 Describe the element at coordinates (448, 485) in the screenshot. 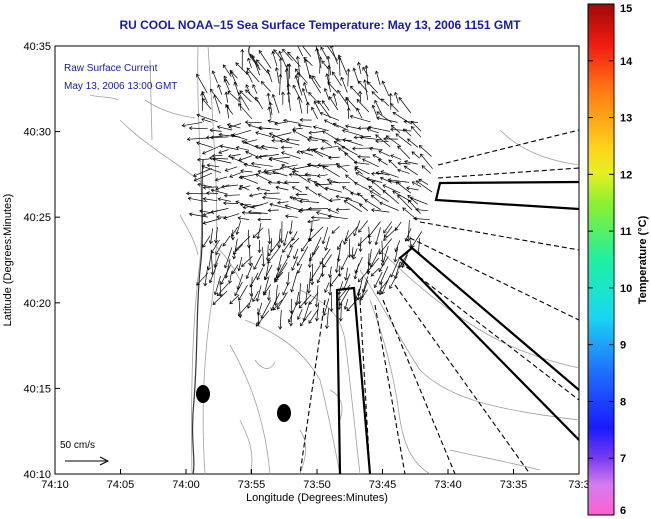

I see `x-tick-label: 73:40` at that location.